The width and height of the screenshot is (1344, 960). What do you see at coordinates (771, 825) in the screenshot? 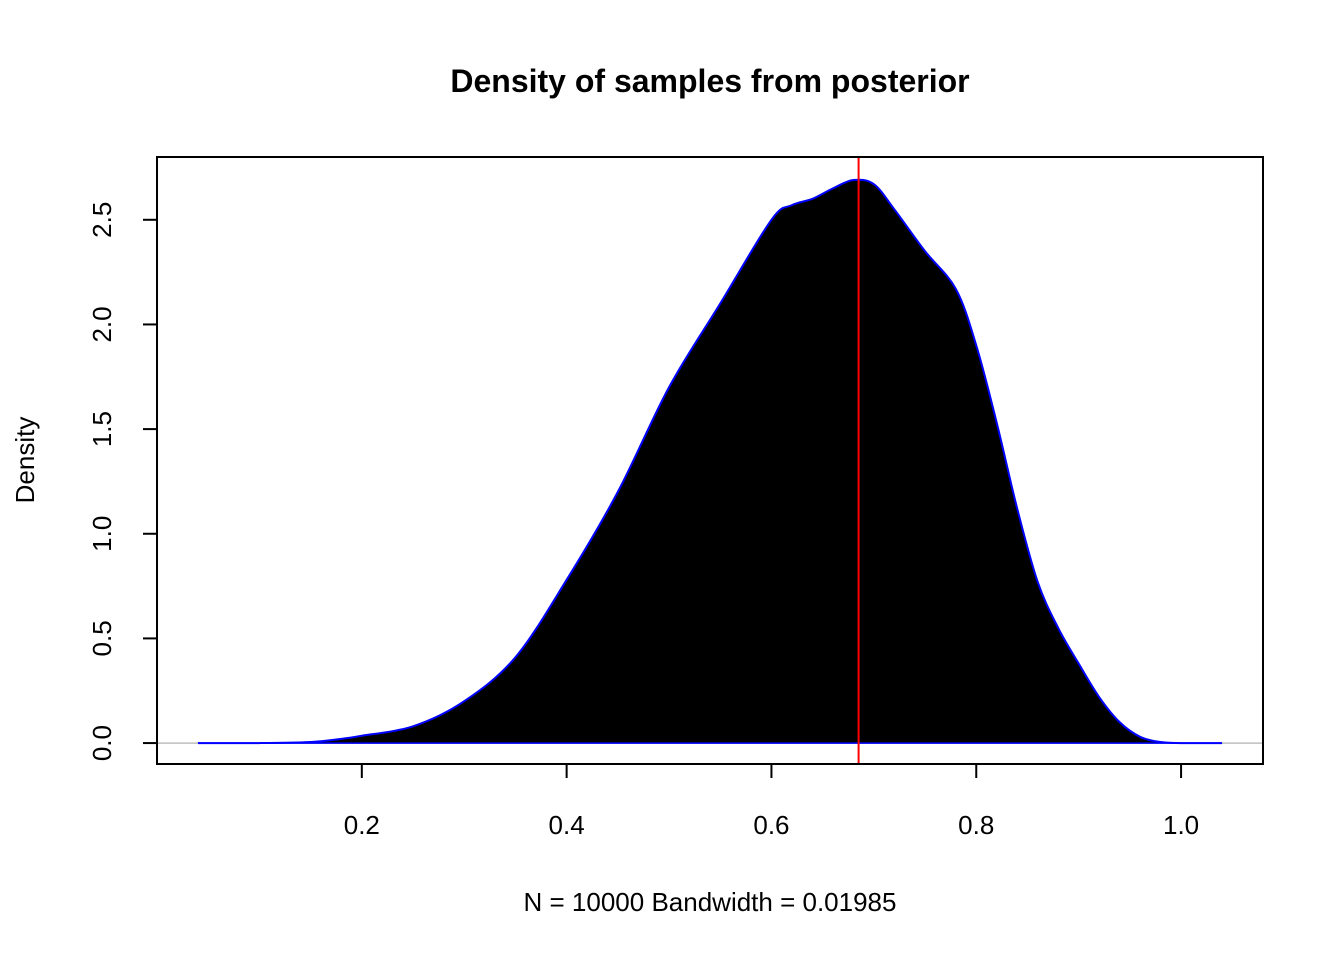
I see `x-tick-label: 0.6` at bounding box center [771, 825].